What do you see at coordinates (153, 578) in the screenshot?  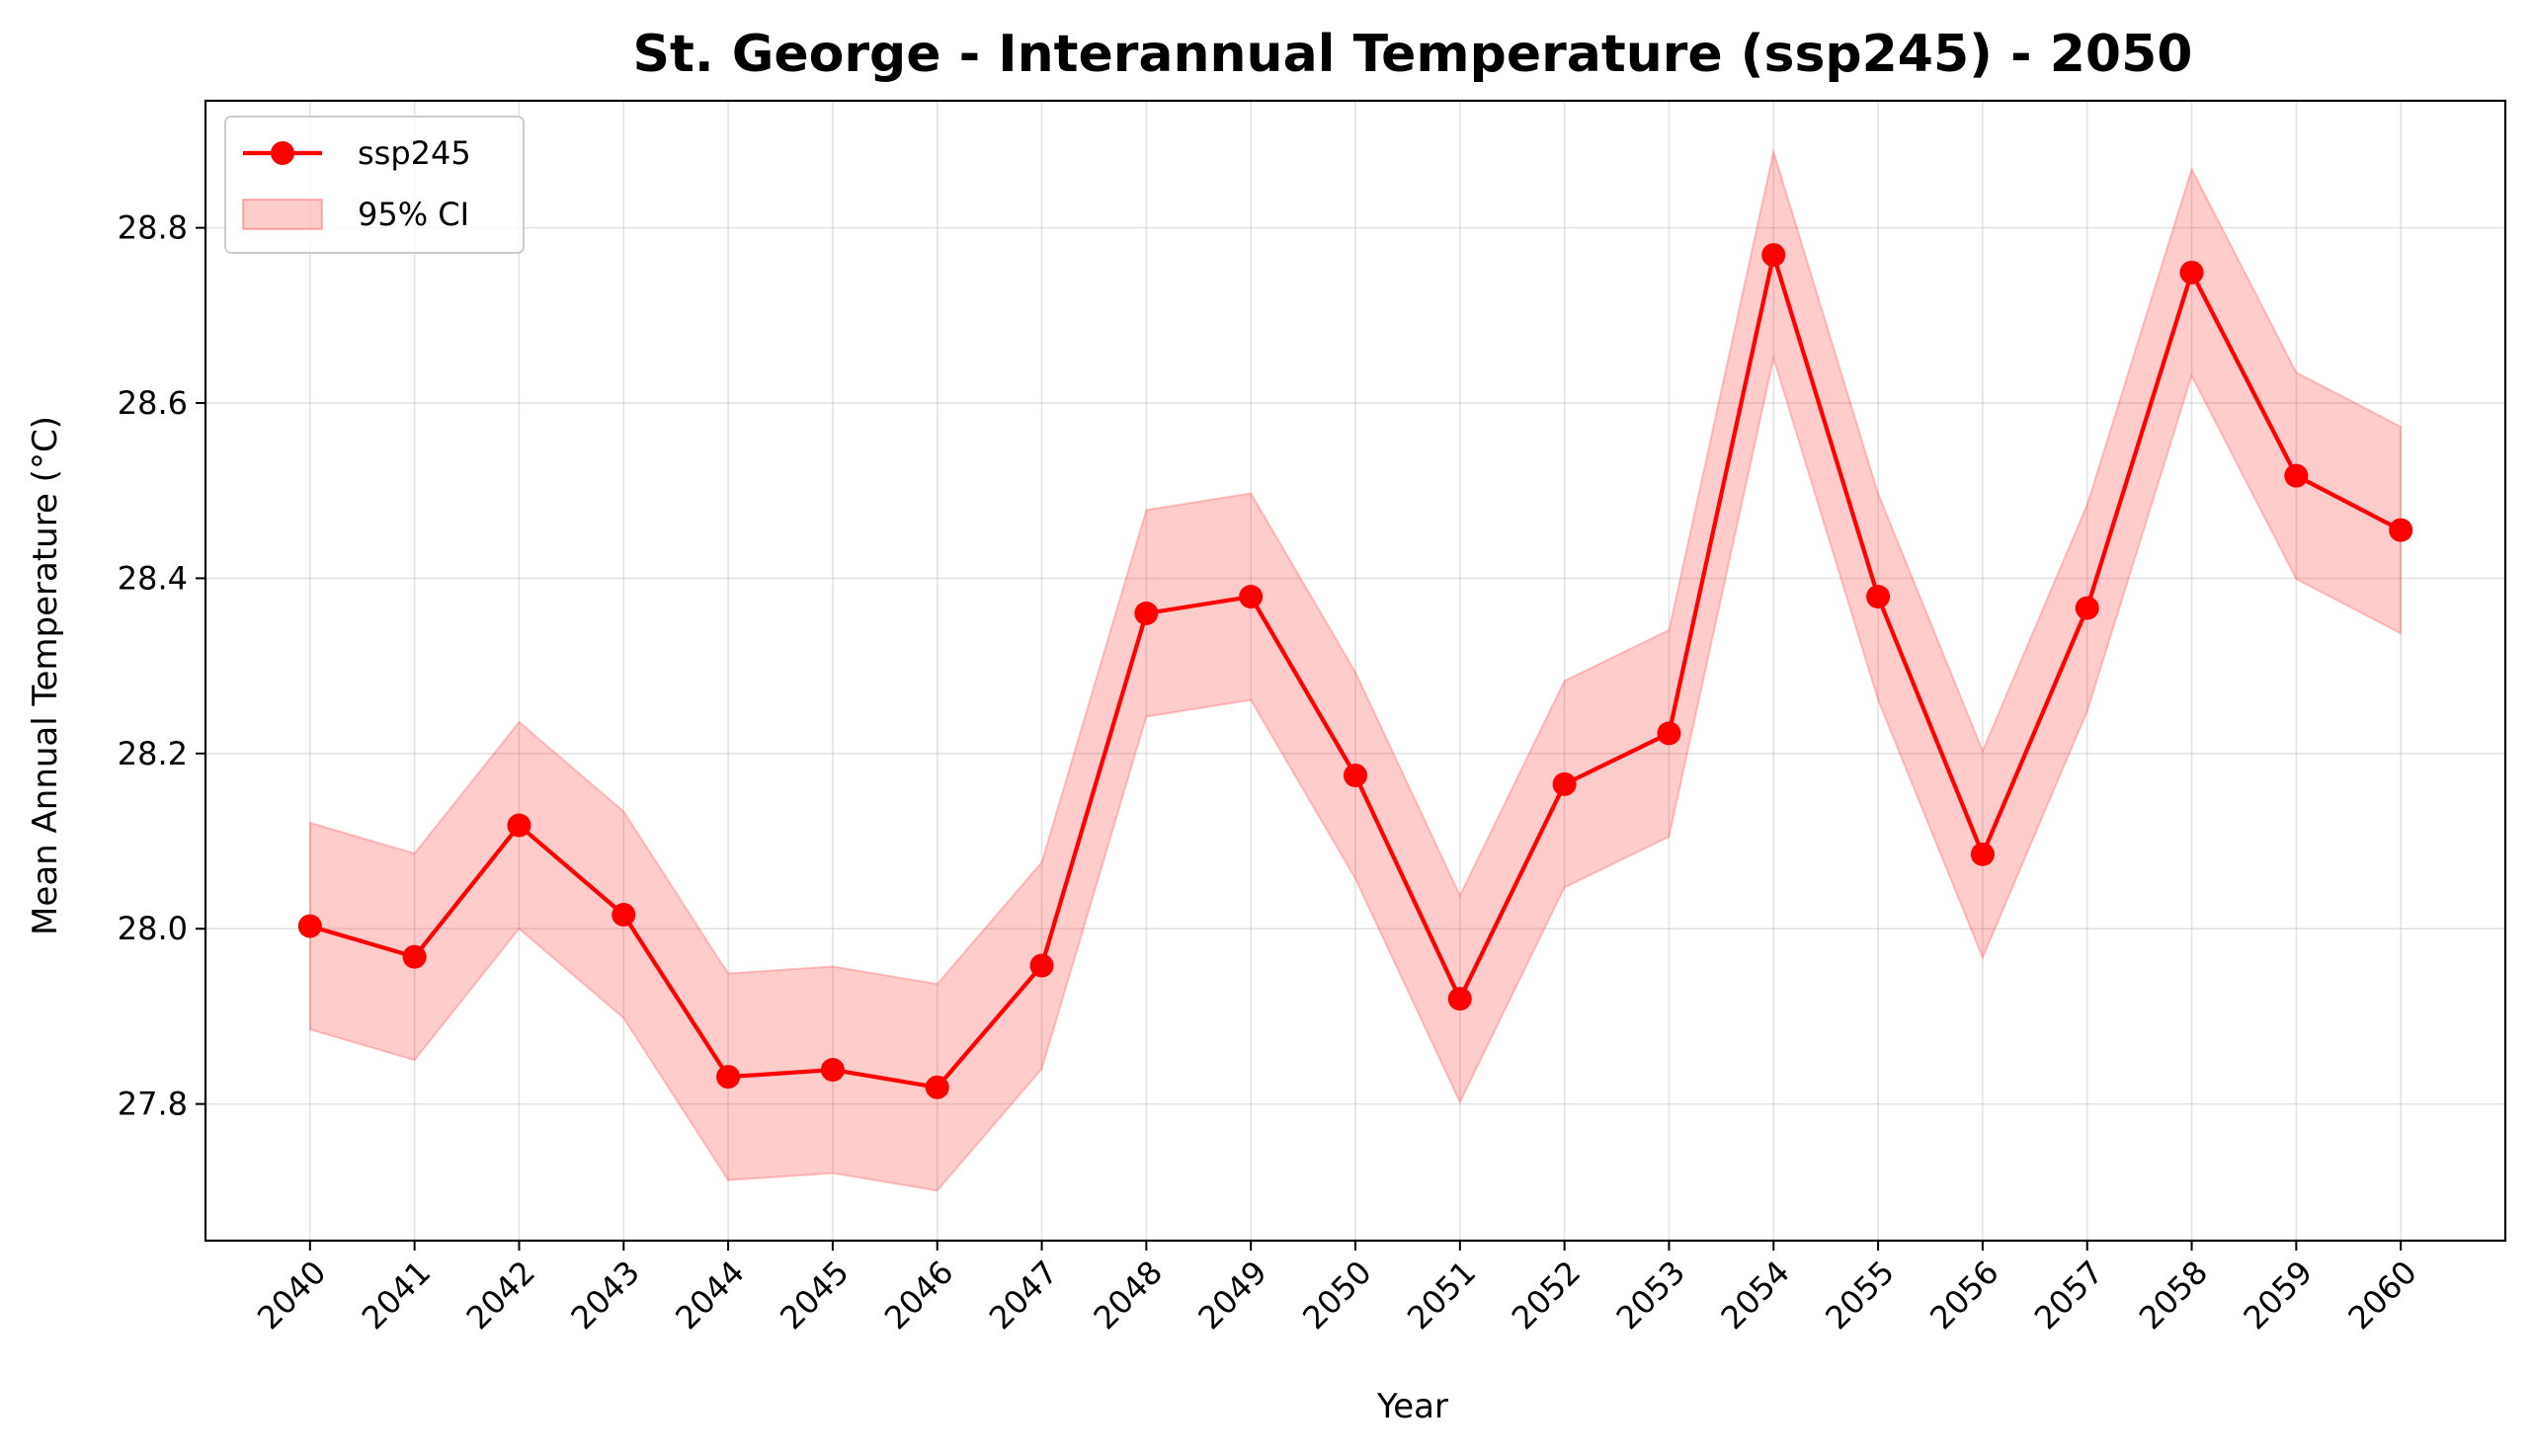 I see `y-tick-label: 28.4` at bounding box center [153, 578].